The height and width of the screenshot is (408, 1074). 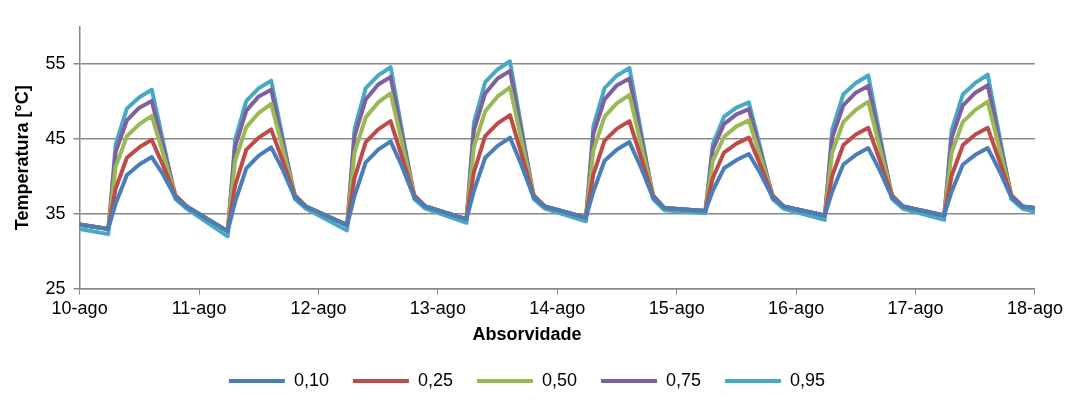 I want to click on y-tick-label: 35, so click(x=55, y=212).